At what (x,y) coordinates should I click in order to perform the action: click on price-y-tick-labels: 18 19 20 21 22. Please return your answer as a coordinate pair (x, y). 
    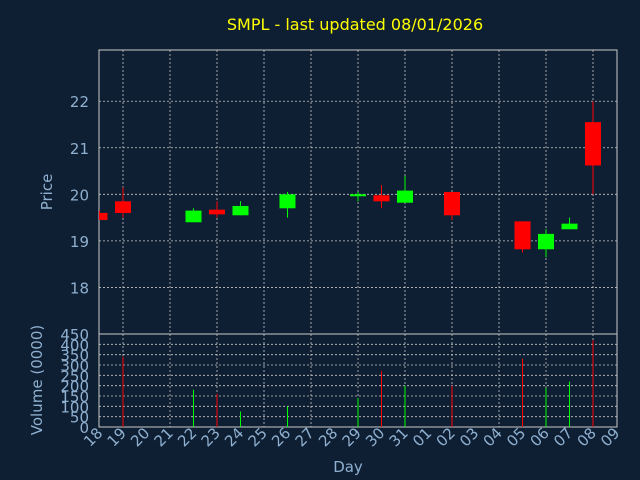
    Looking at the image, I should click on (79, 195).